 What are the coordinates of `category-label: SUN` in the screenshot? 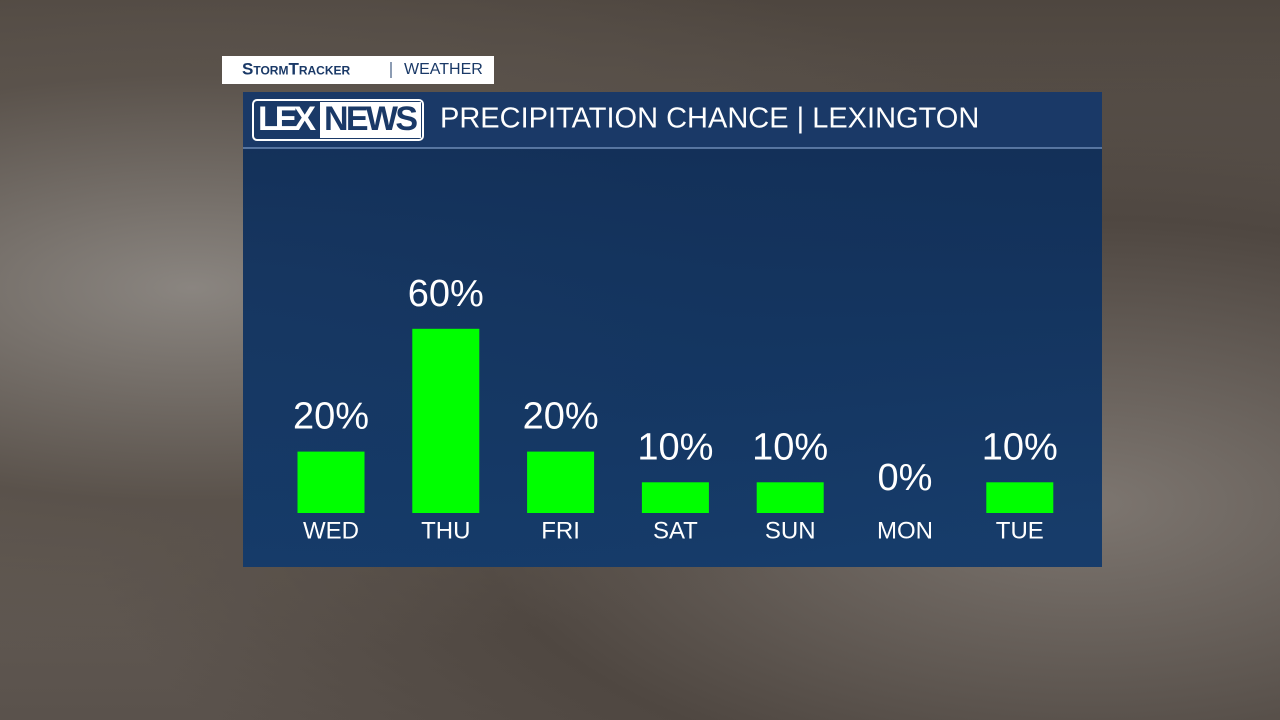 It's located at (790, 530).